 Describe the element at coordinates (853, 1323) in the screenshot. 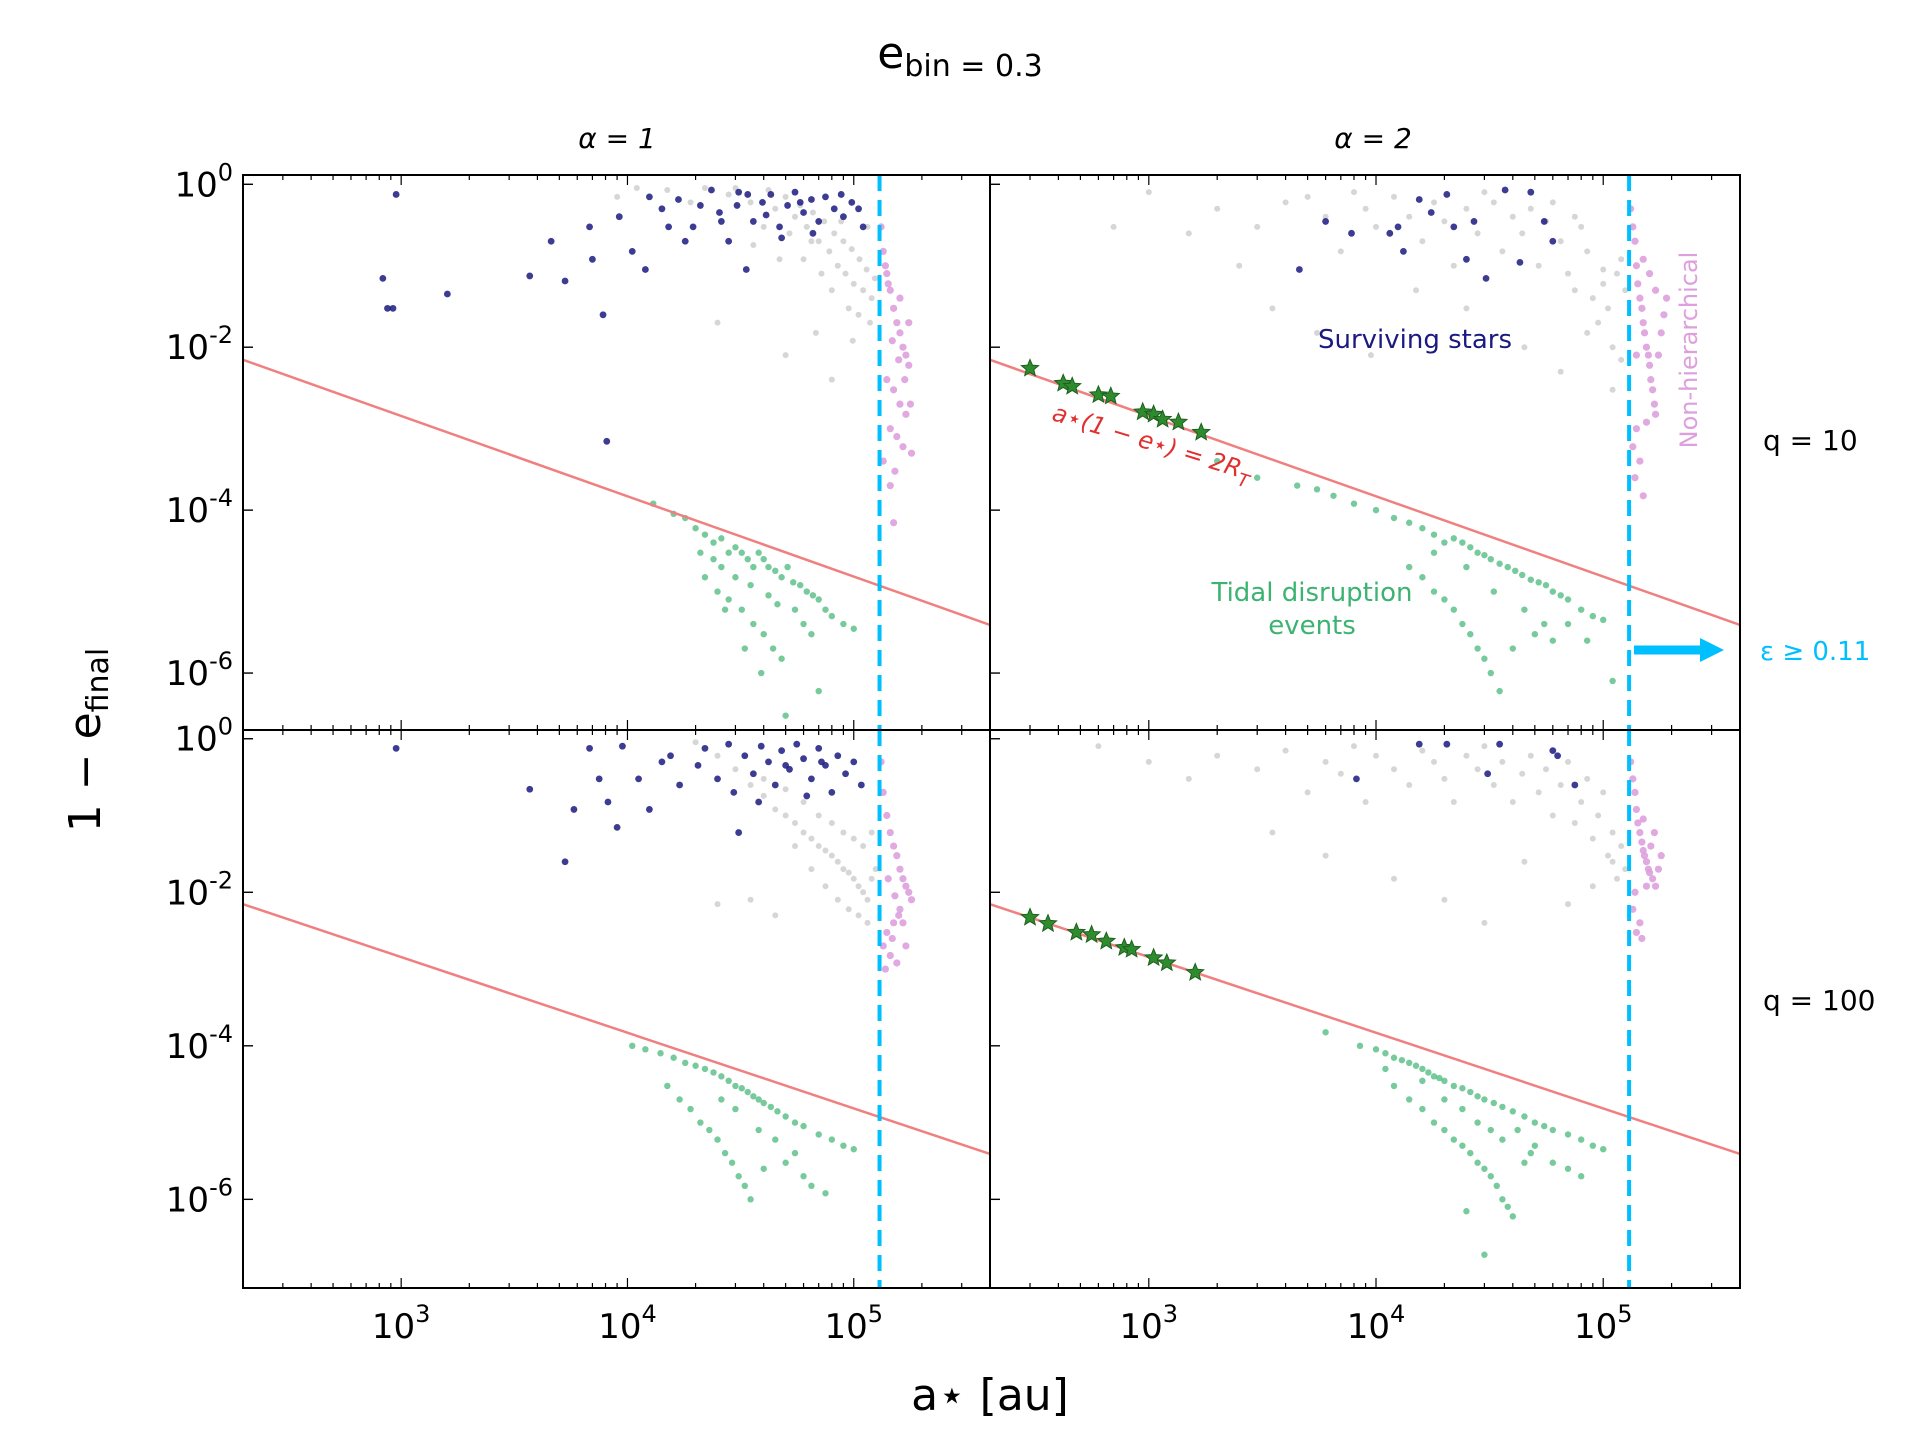

I see `x-tick-label: 10⁵` at that location.